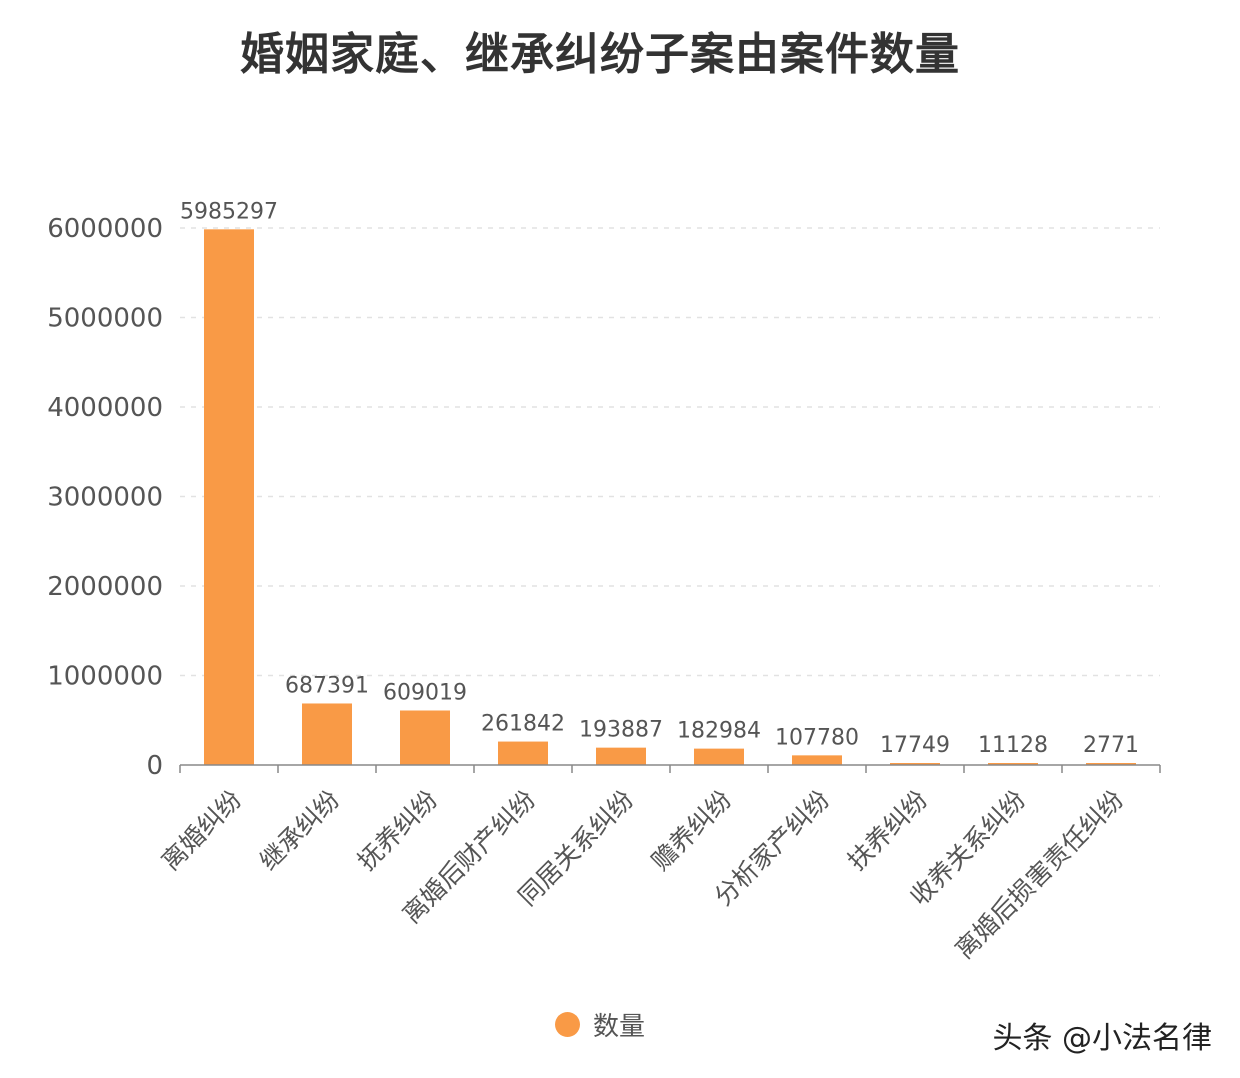 Image resolution: width=1240 pixels, height=1078 pixels. What do you see at coordinates (1111, 745) in the screenshot?
I see `data-label: 2771` at bounding box center [1111, 745].